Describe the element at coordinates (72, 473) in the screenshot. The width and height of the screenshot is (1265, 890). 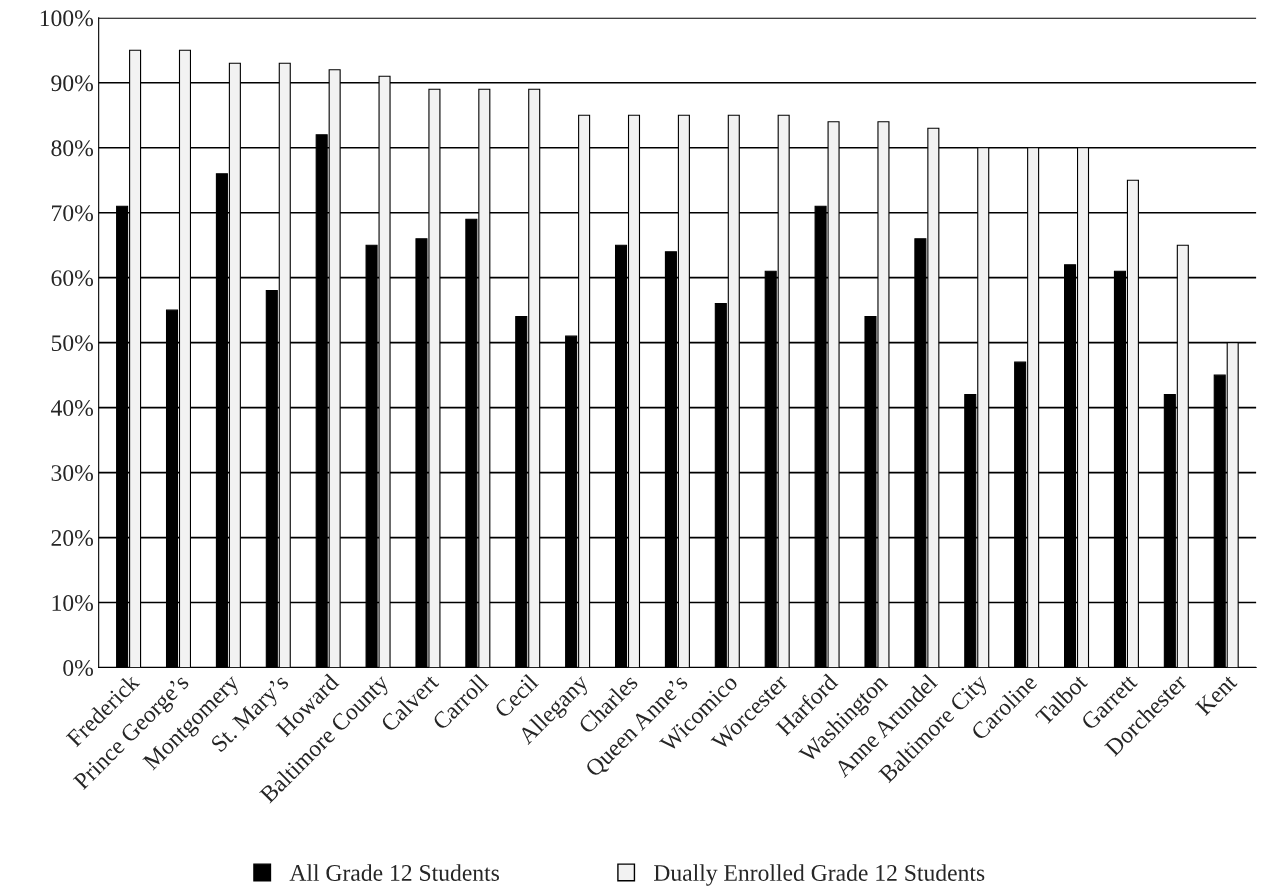
I see `y-tick-label: 30%` at that location.